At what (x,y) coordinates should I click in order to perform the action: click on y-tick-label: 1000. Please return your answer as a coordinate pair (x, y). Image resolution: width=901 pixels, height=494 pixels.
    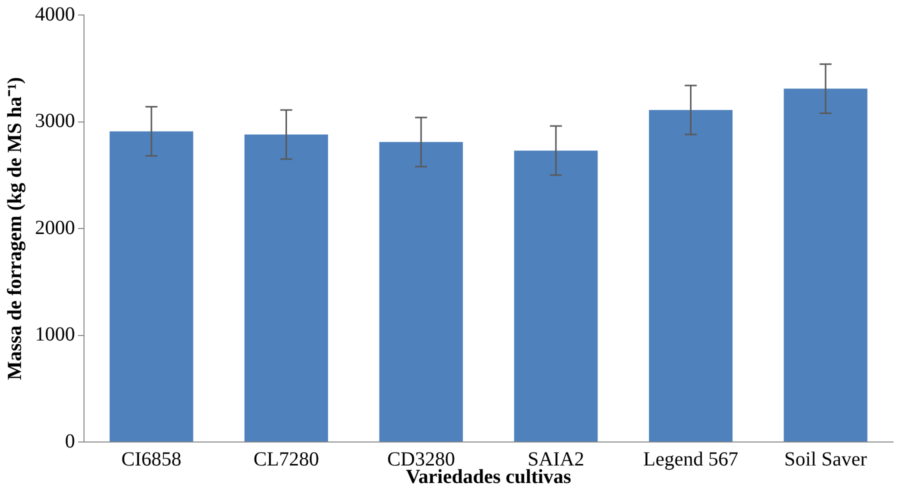
    Looking at the image, I should click on (55, 335).